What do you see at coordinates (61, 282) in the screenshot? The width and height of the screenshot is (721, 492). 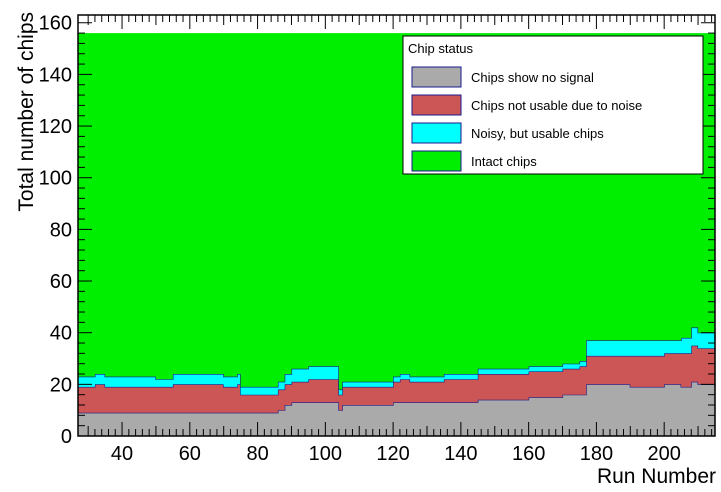 I see `y-tick-label: 60` at bounding box center [61, 282].